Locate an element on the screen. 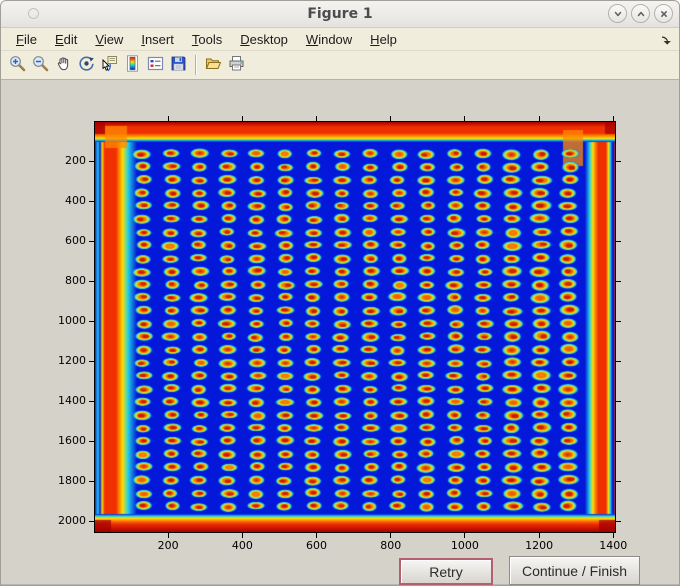  open-folder-icon is located at coordinates (213, 65).